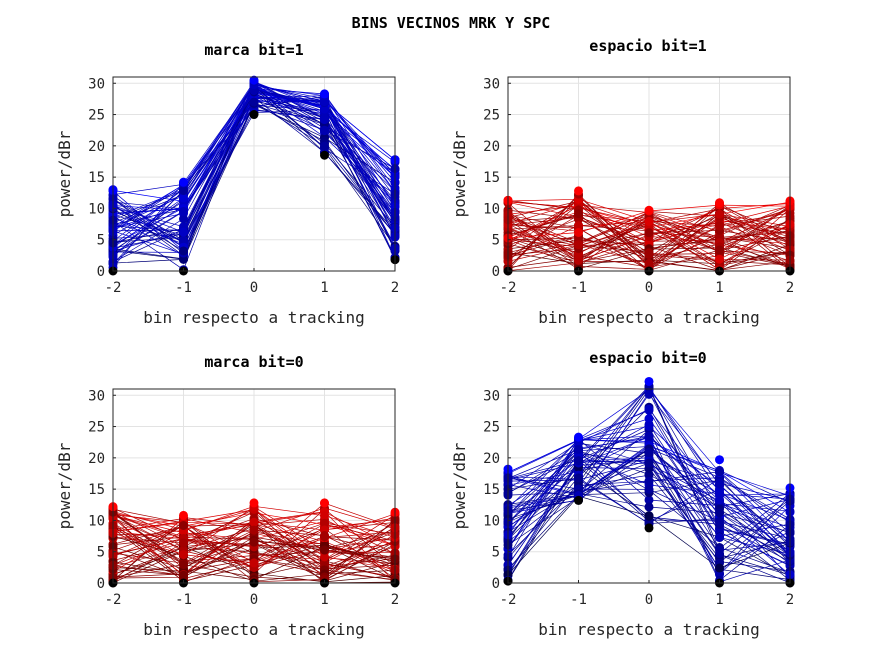 The height and width of the screenshot is (654, 872). Describe the element at coordinates (451, 23) in the screenshot. I see `figure-title: BINS VECINOS MRK Y SPC` at that location.